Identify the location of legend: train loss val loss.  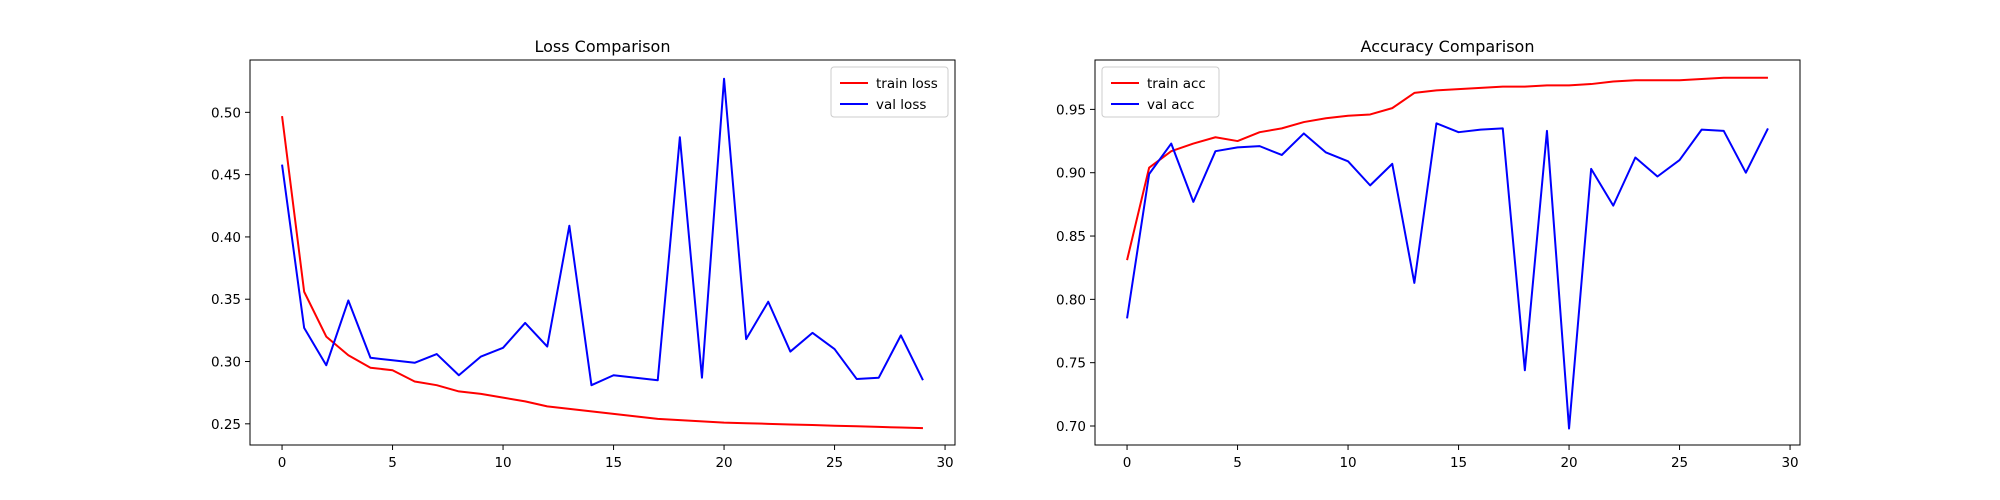
(889, 92).